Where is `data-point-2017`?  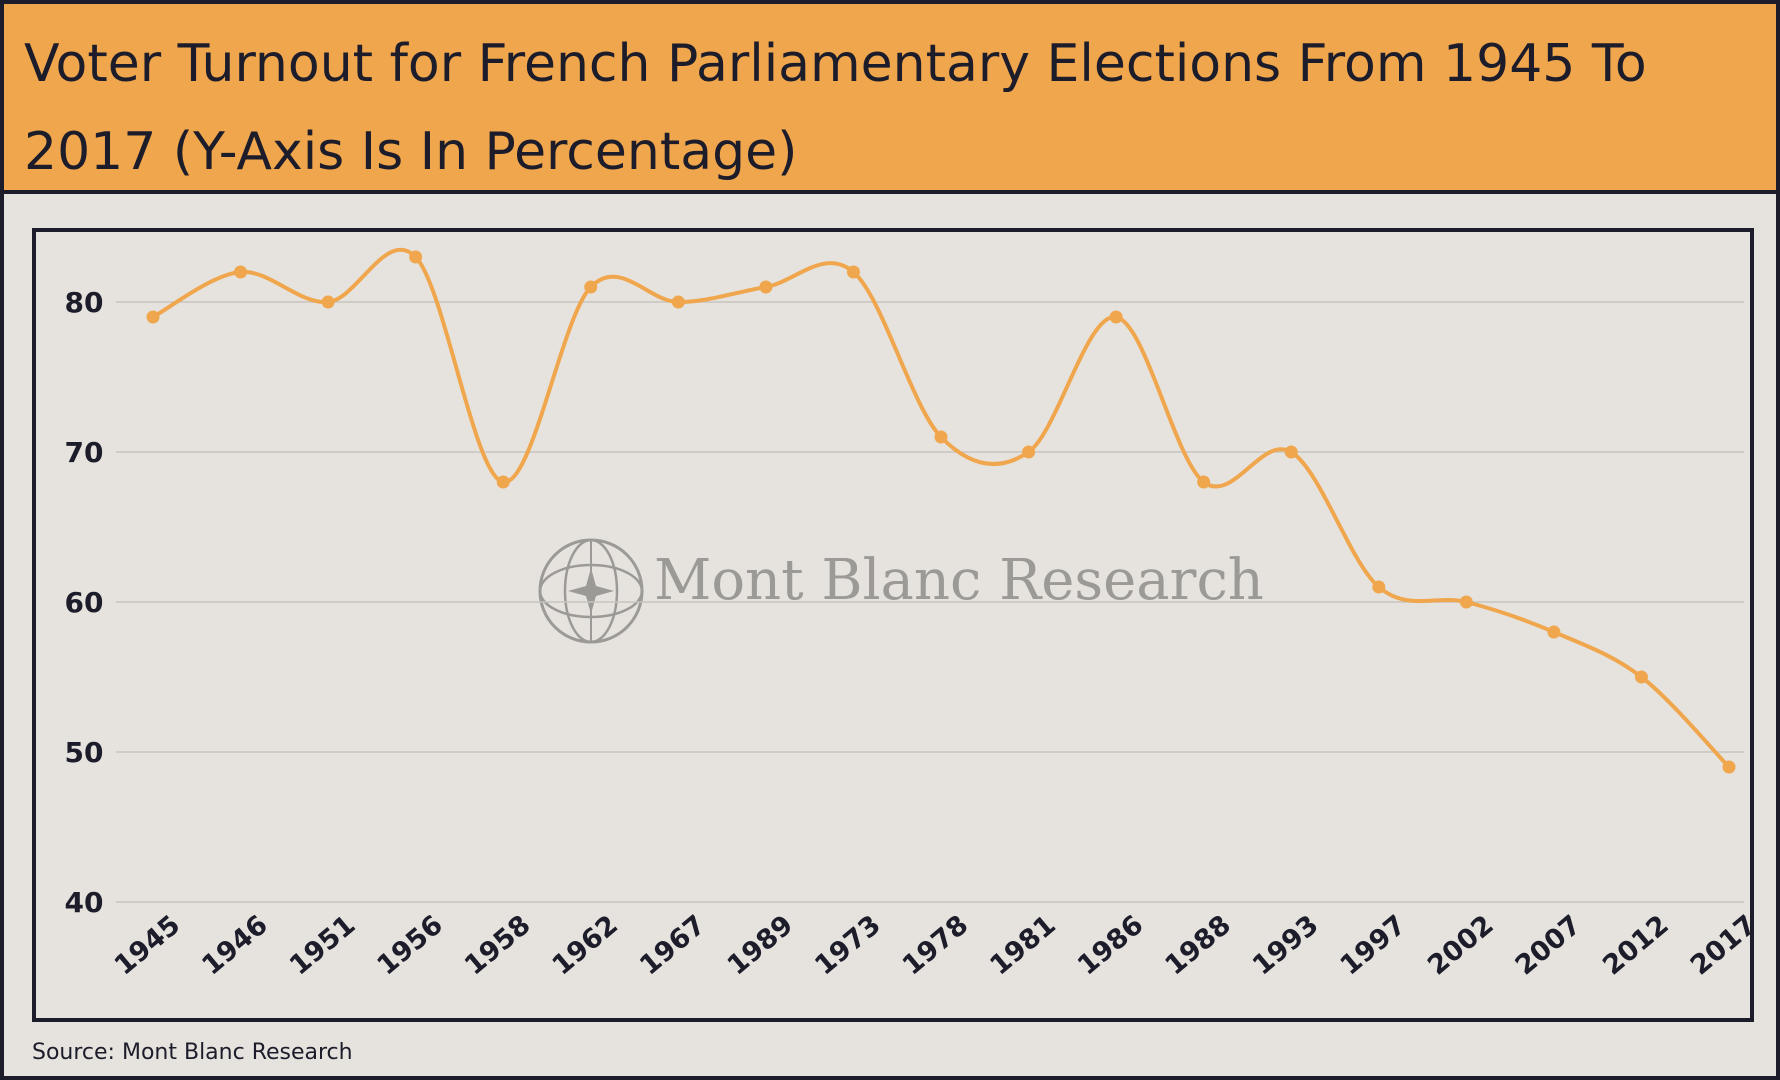
data-point-2017 is located at coordinates (1729, 767).